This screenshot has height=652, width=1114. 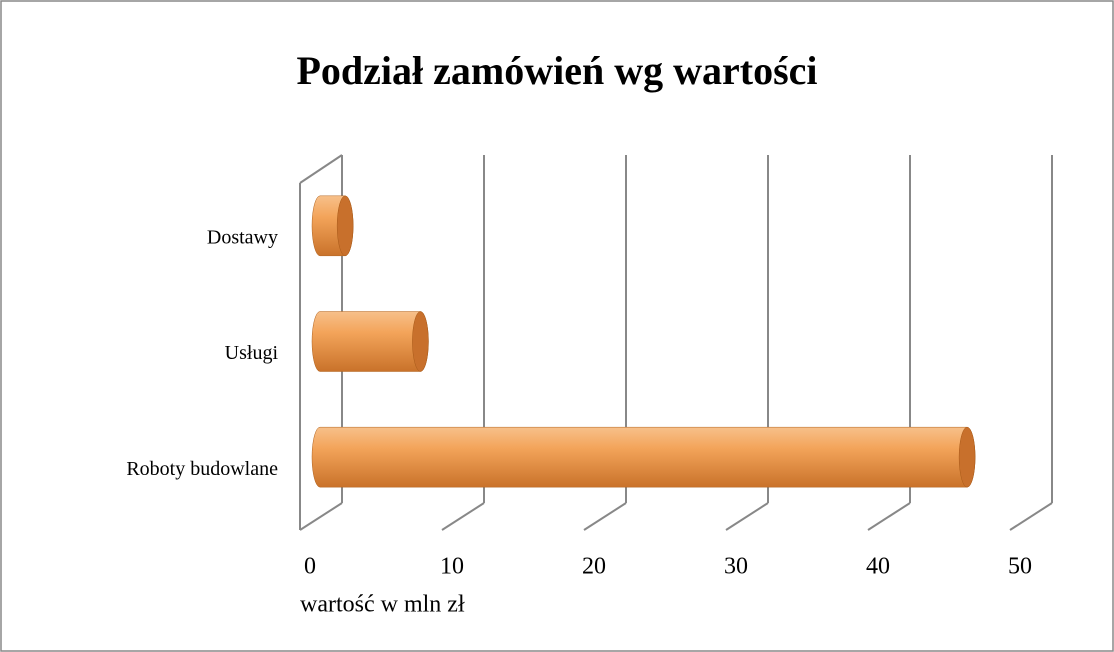 What do you see at coordinates (252, 353) in the screenshot?
I see `y-tick-label: Usługi` at bounding box center [252, 353].